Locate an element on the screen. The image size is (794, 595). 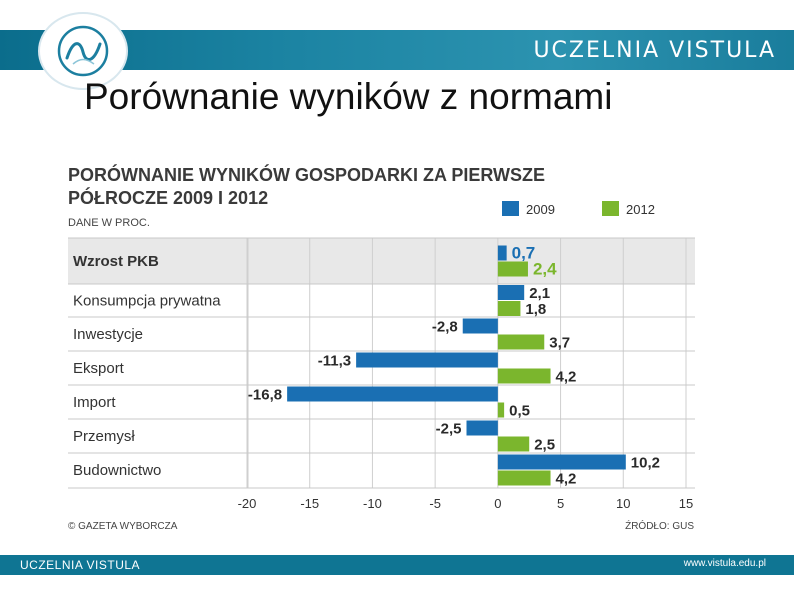
logo is located at coordinates (83, 51).